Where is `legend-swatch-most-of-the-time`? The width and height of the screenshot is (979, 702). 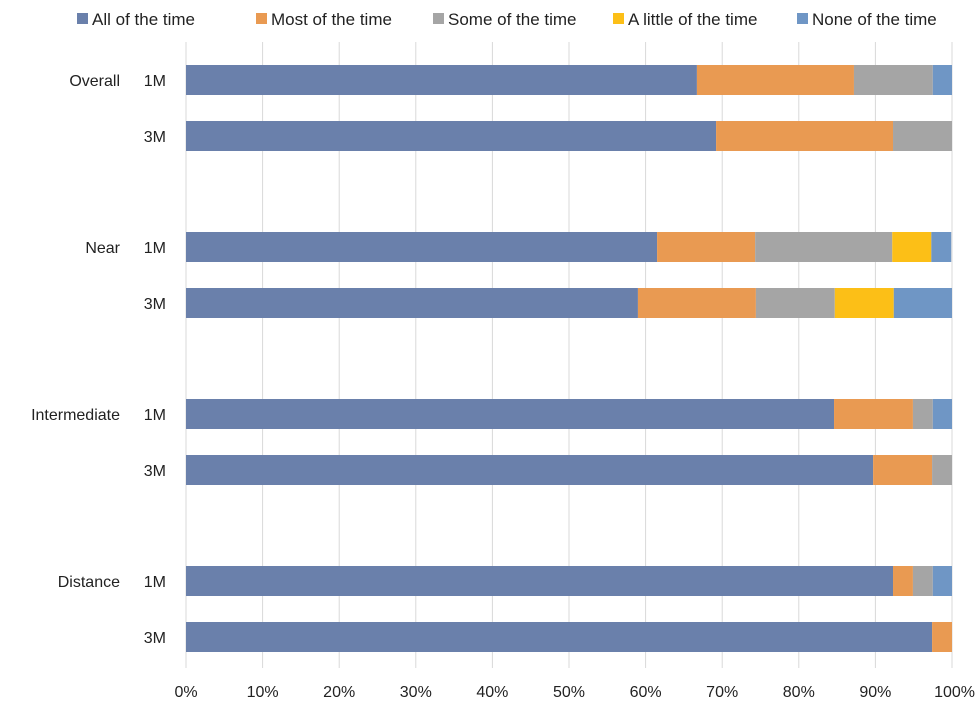
legend-swatch-most-of-the-time is located at coordinates (261, 18).